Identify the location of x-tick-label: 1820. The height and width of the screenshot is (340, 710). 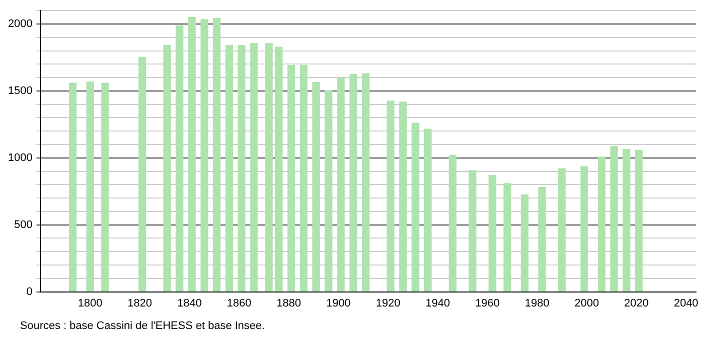
(140, 303).